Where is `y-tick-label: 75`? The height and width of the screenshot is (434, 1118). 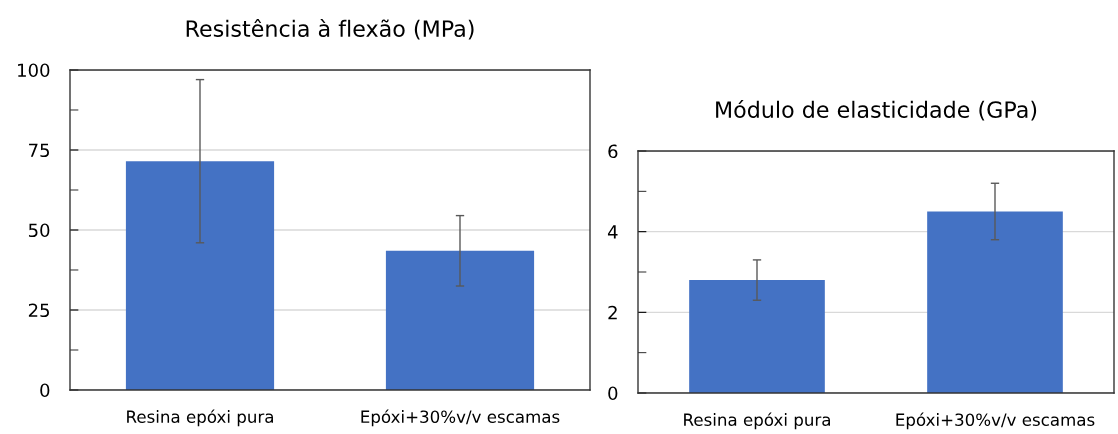 y-tick-label: 75 is located at coordinates (39, 150).